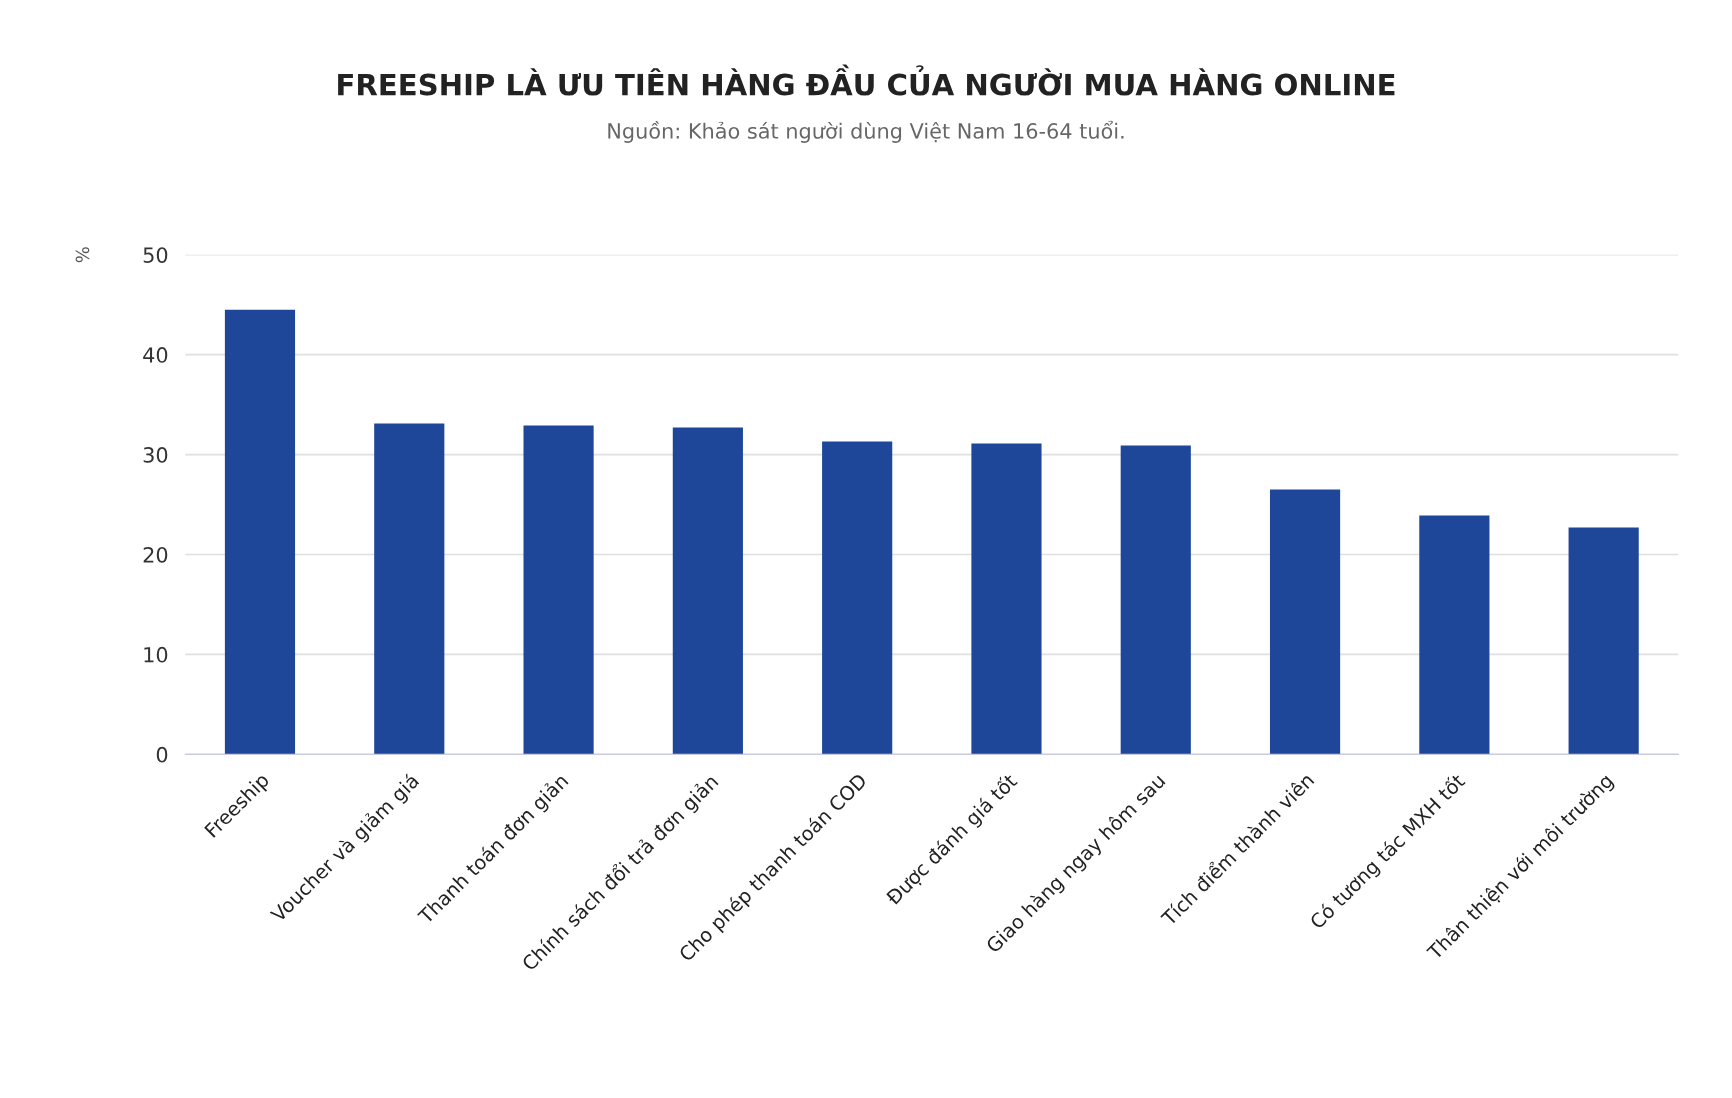  I want to click on y-axis-title: %, so click(82, 255).